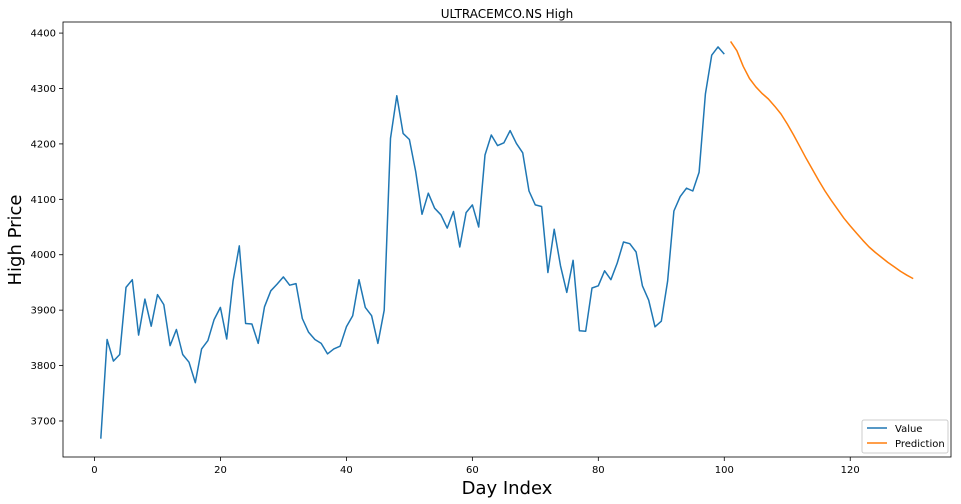 This screenshot has height=504, width=961. I want to click on y-tick-label: 4400, so click(43, 34).